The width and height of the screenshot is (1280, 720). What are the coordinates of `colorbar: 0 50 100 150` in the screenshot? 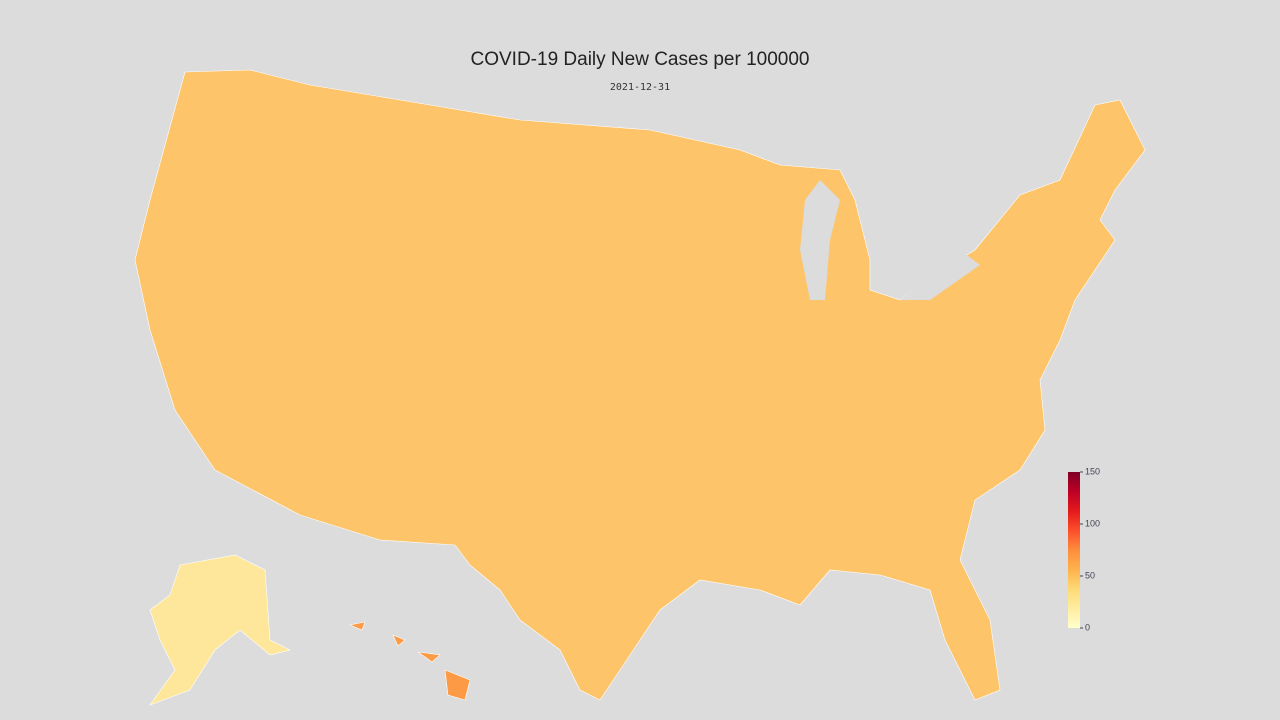 It's located at (1084, 549).